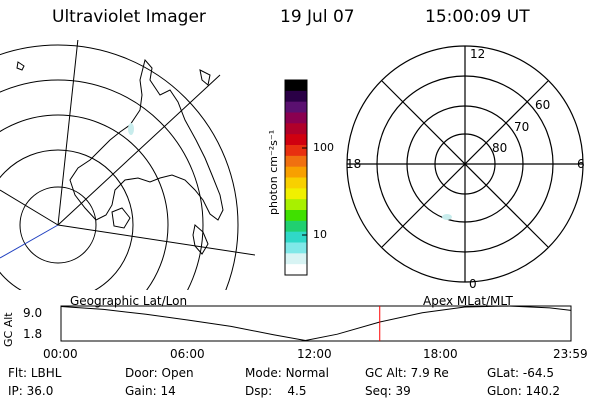 The width and height of the screenshot is (600, 400). What do you see at coordinates (31, 391) in the screenshot?
I see `info-ip: IP: 36.0` at bounding box center [31, 391].